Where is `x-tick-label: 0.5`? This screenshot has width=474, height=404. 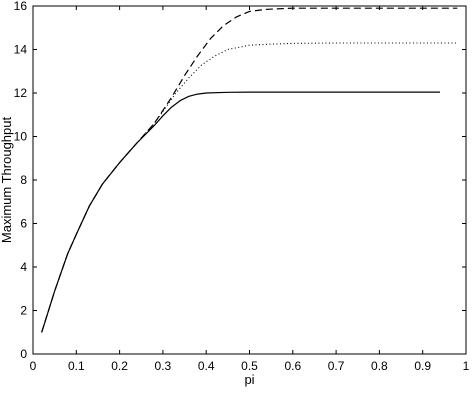
x-tick-label: 0.5 is located at coordinates (249, 366).